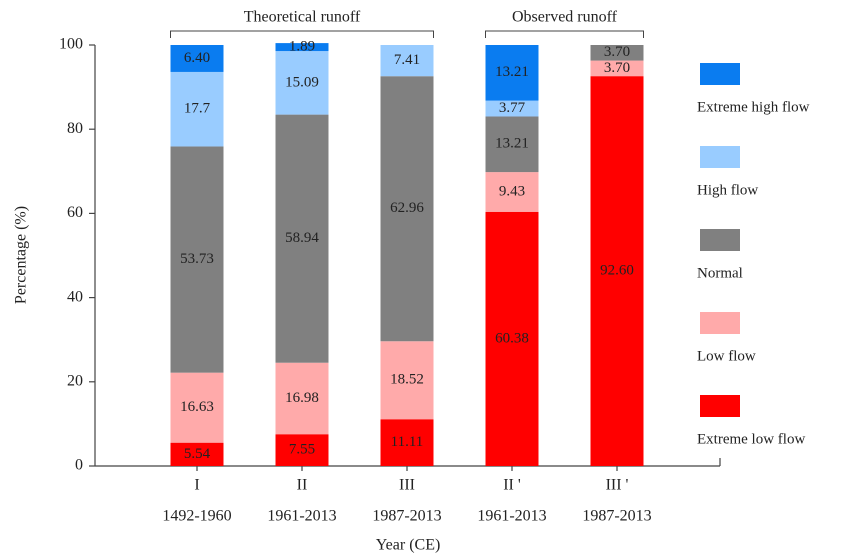 The width and height of the screenshot is (863, 557). I want to click on legend-label: High flow, so click(727, 190).